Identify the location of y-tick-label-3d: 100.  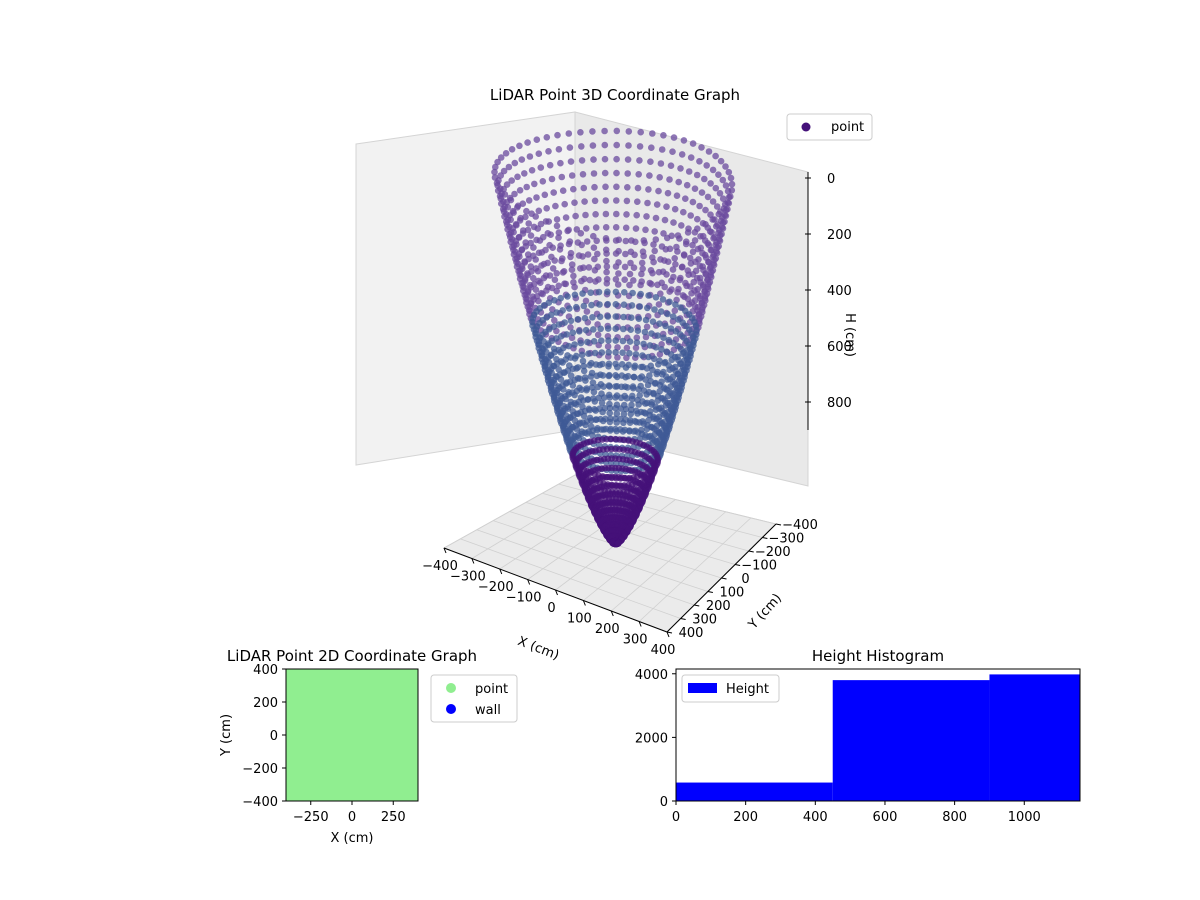
(731, 593).